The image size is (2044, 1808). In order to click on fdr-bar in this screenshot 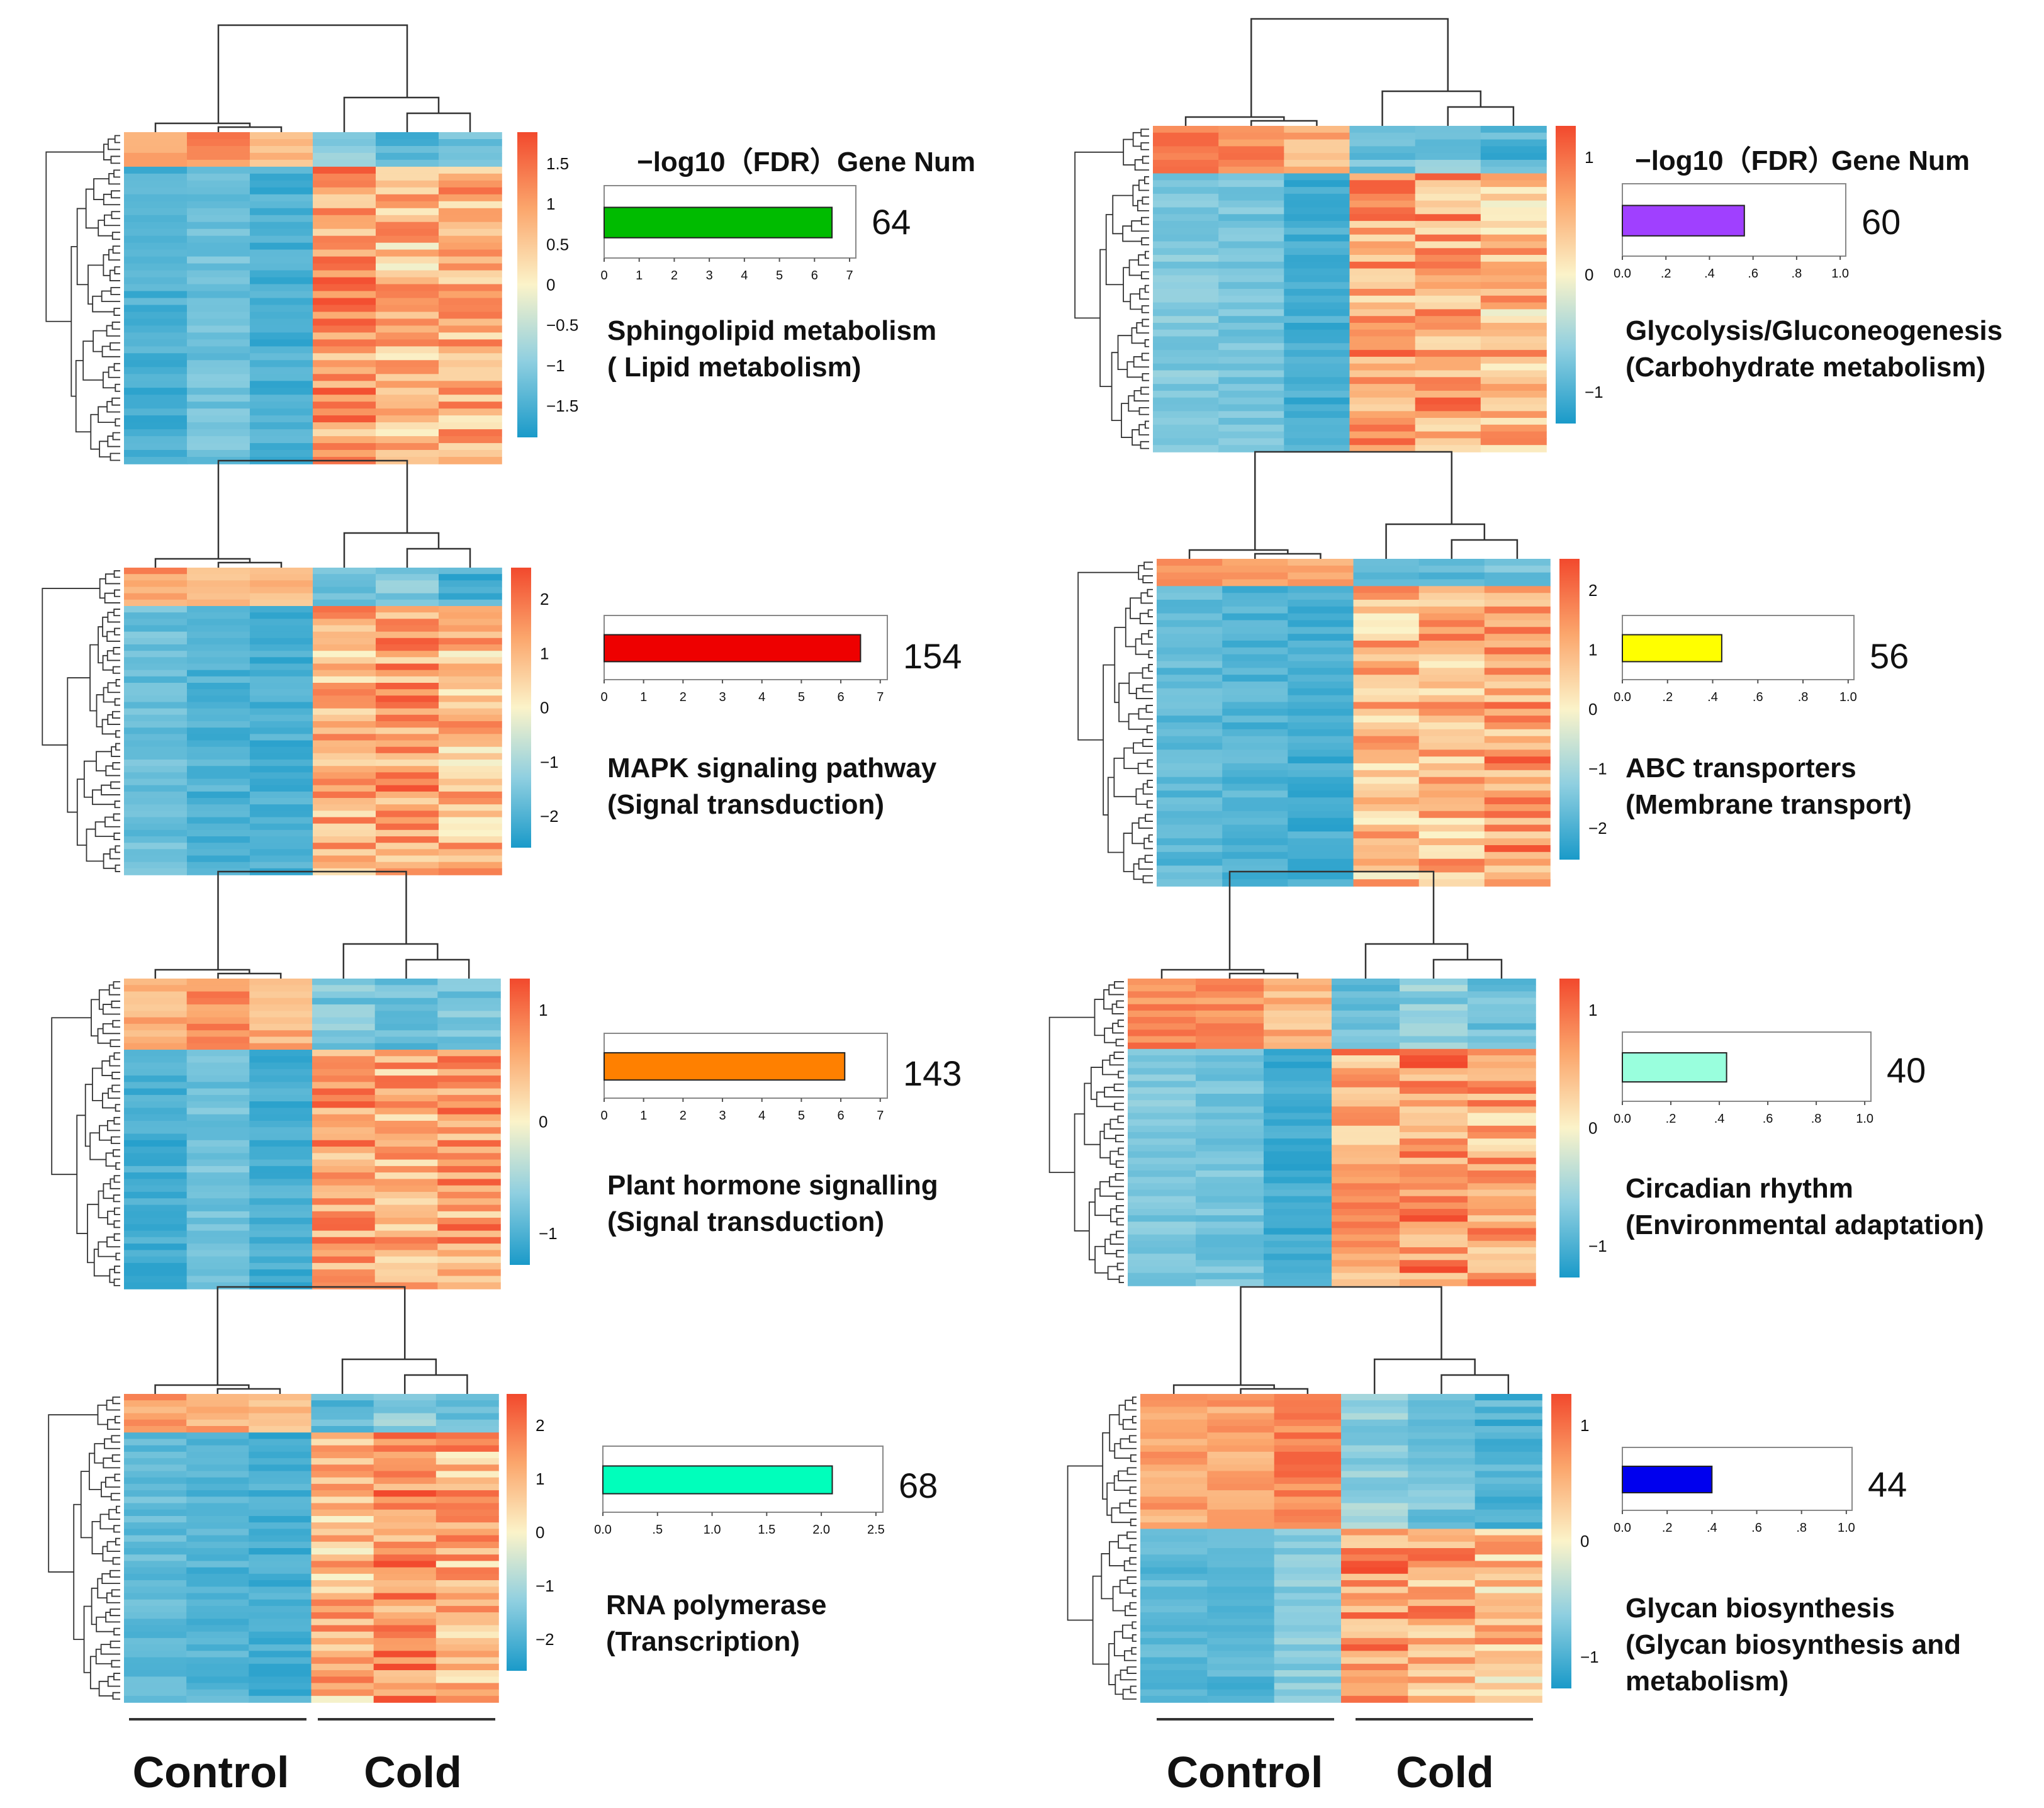, I will do `click(718, 223)`.